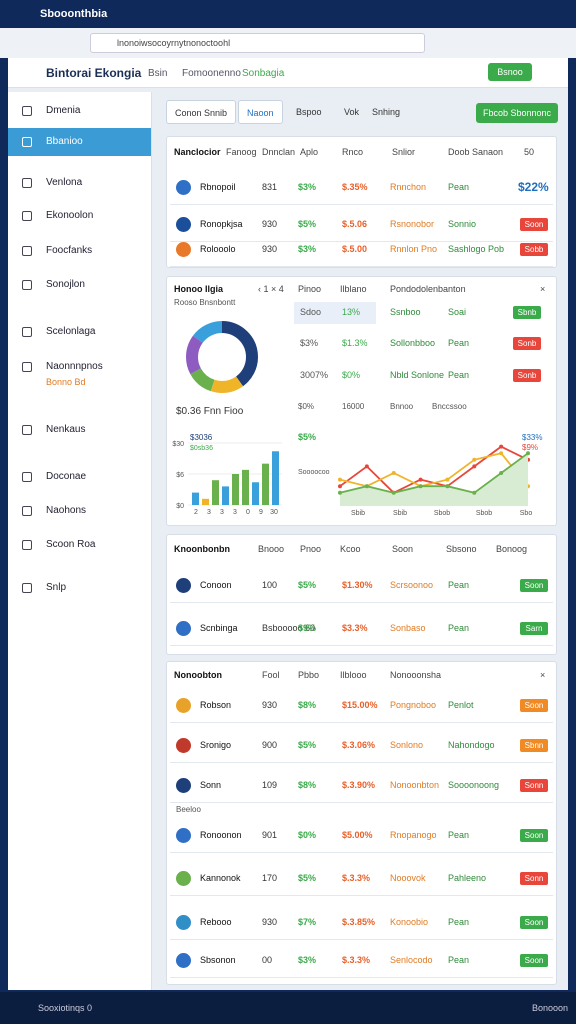  Describe the element at coordinates (66, 429) in the screenshot. I see `sidebar-item: Nenkaus` at that location.